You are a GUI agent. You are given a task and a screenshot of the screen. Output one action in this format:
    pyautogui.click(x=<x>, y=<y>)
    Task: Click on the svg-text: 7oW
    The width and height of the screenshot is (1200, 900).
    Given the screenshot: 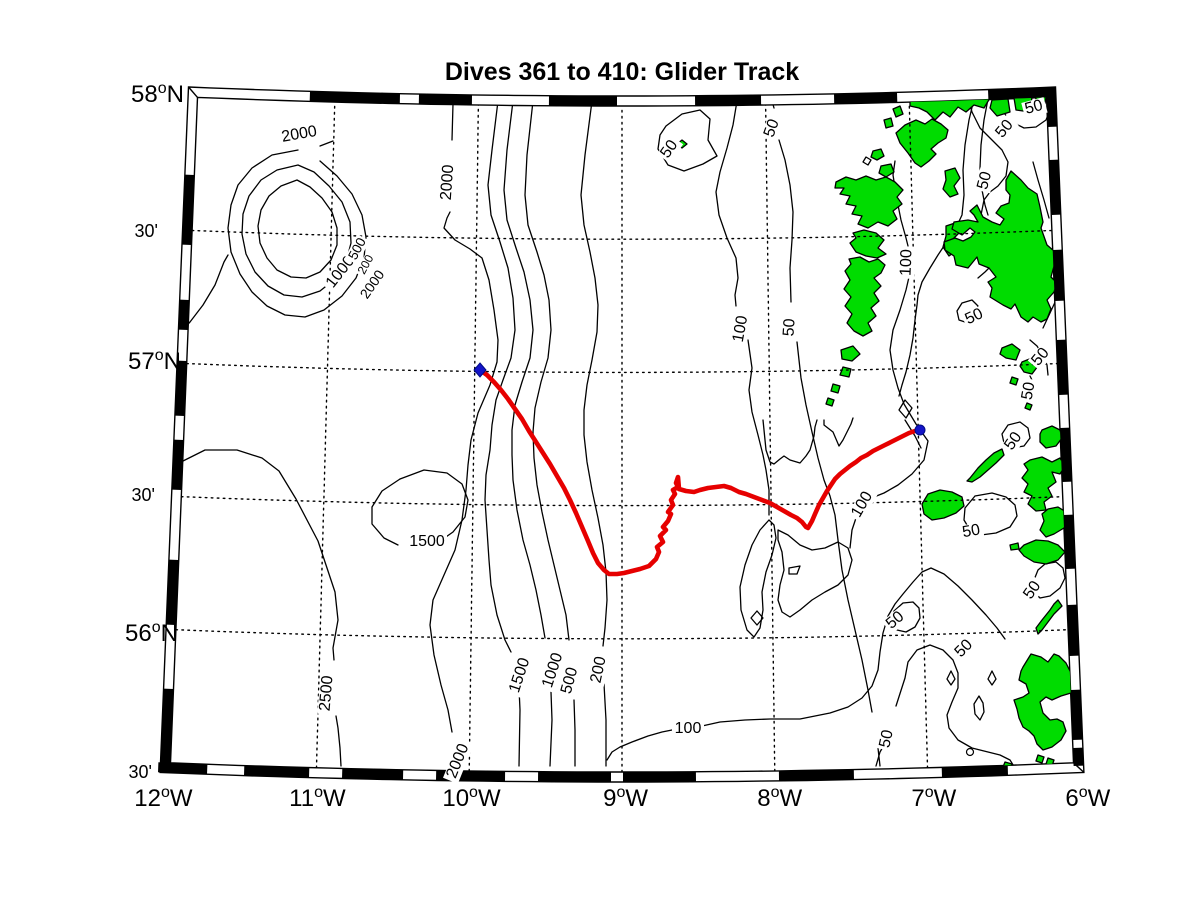 What is the action you would take?
    pyautogui.click(x=933, y=798)
    